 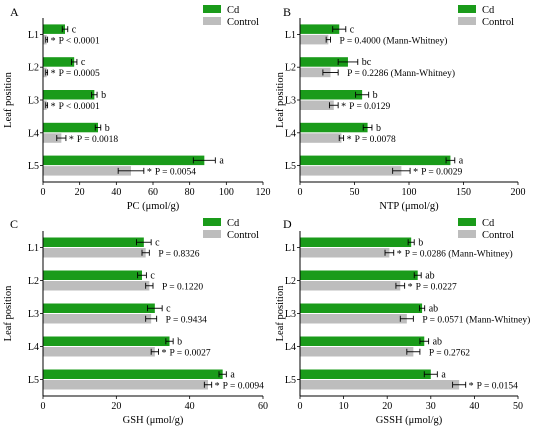 I want to click on p-value: P = 0.0227, so click(x=436, y=288).